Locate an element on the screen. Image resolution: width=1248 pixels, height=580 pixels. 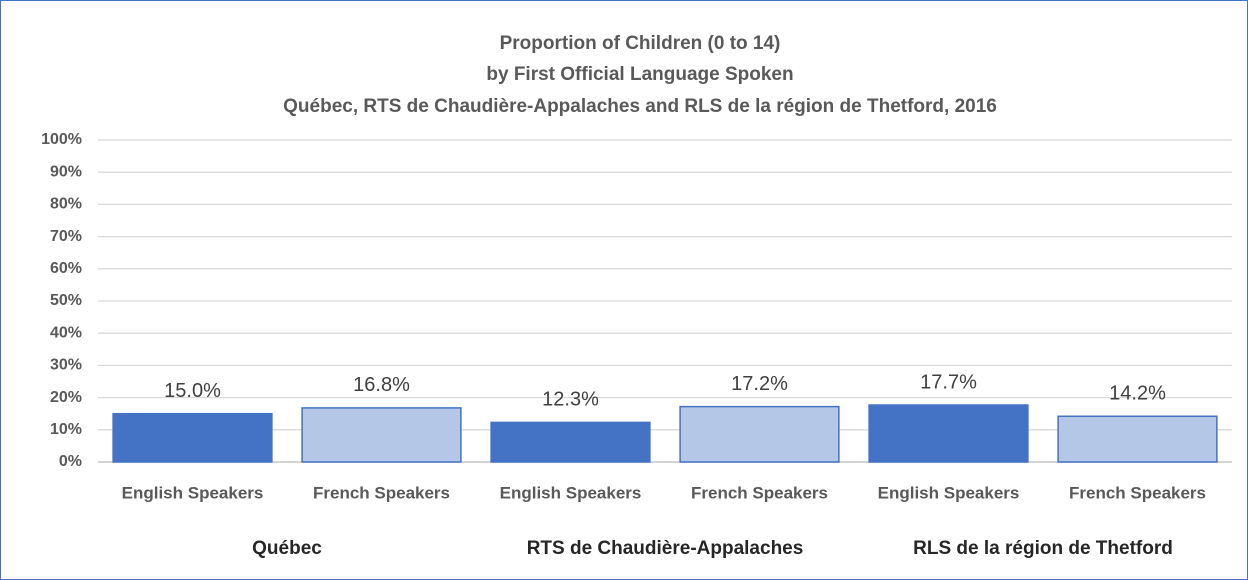
y-tick-label: 70% is located at coordinates (66, 236).